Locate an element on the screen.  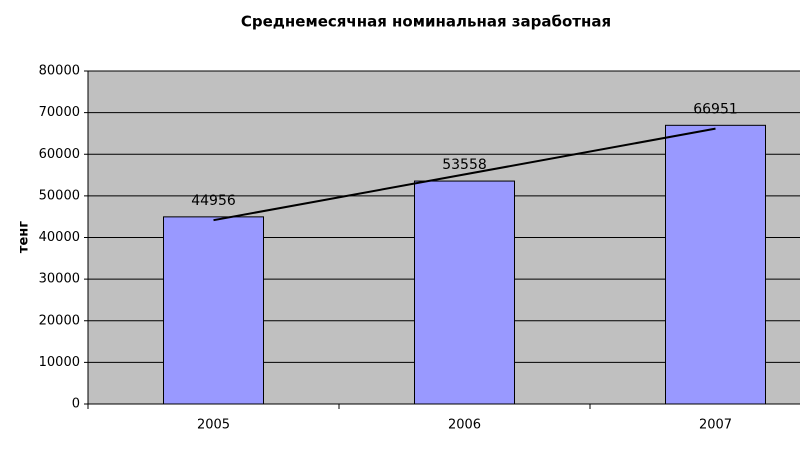
y-tick-label: 20000 is located at coordinates (59, 320).